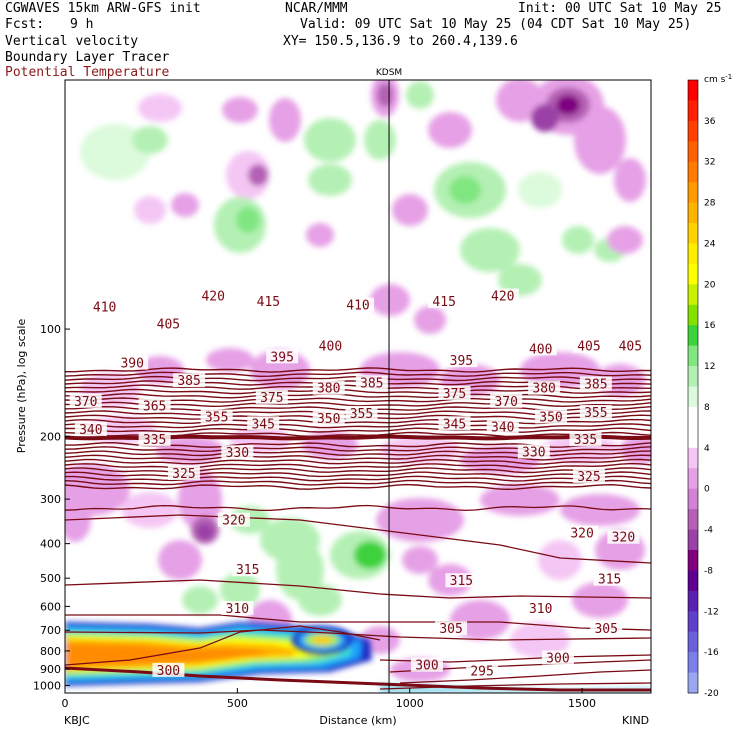 Image resolution: width=740 pixels, height=740 pixels. Describe the element at coordinates (450, 629) in the screenshot. I see `theta-label: 305` at that location.